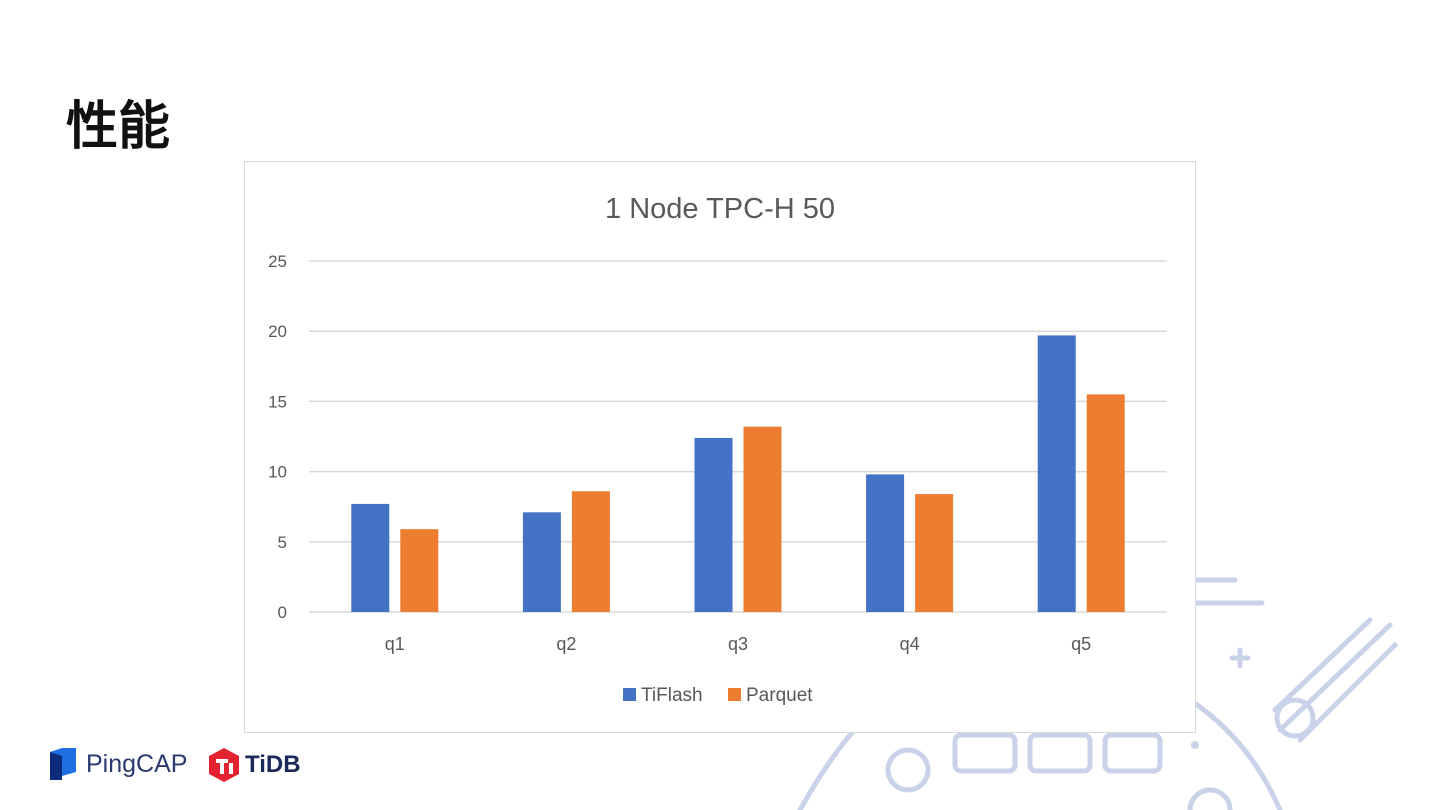 The height and width of the screenshot is (810, 1440). I want to click on bar-tiflash-q3, so click(713, 524).